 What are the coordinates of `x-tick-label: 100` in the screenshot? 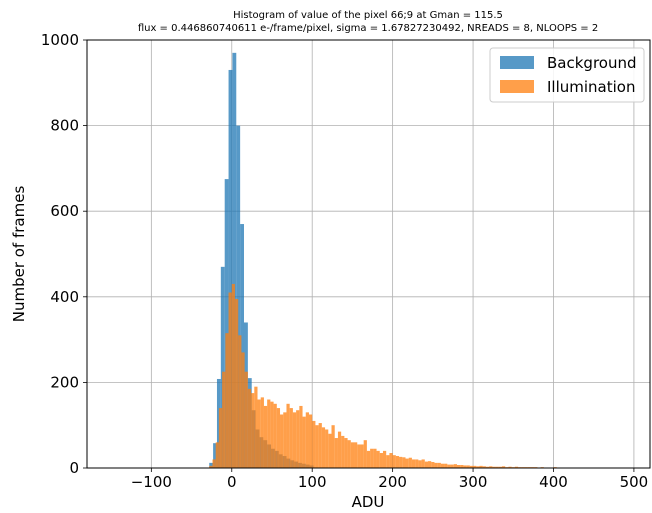 It's located at (312, 482).